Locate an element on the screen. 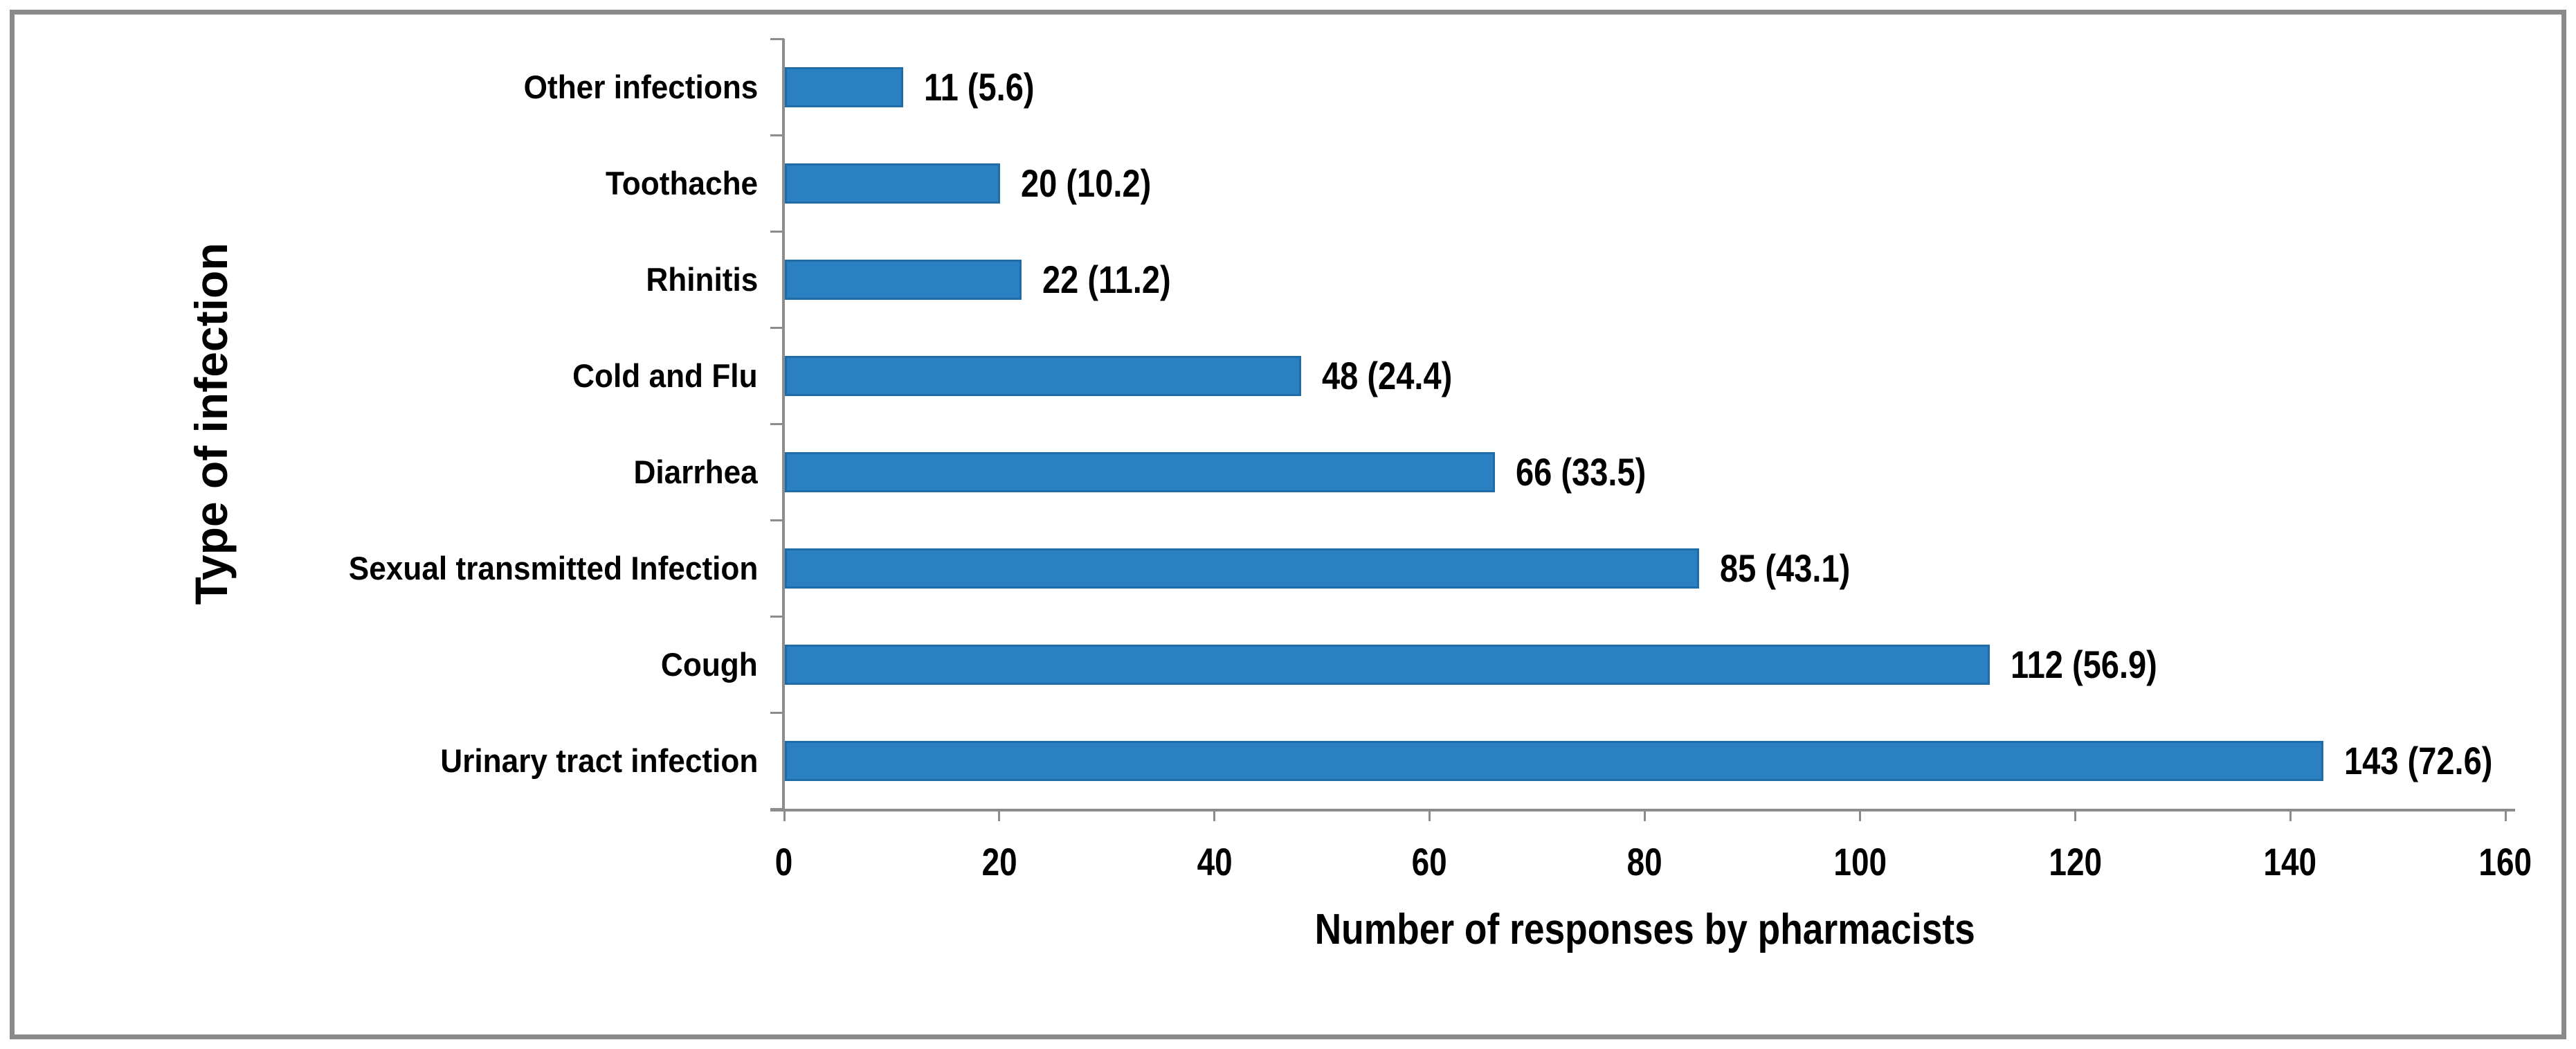  x-tick-label-120: 120 is located at coordinates (2075, 862).